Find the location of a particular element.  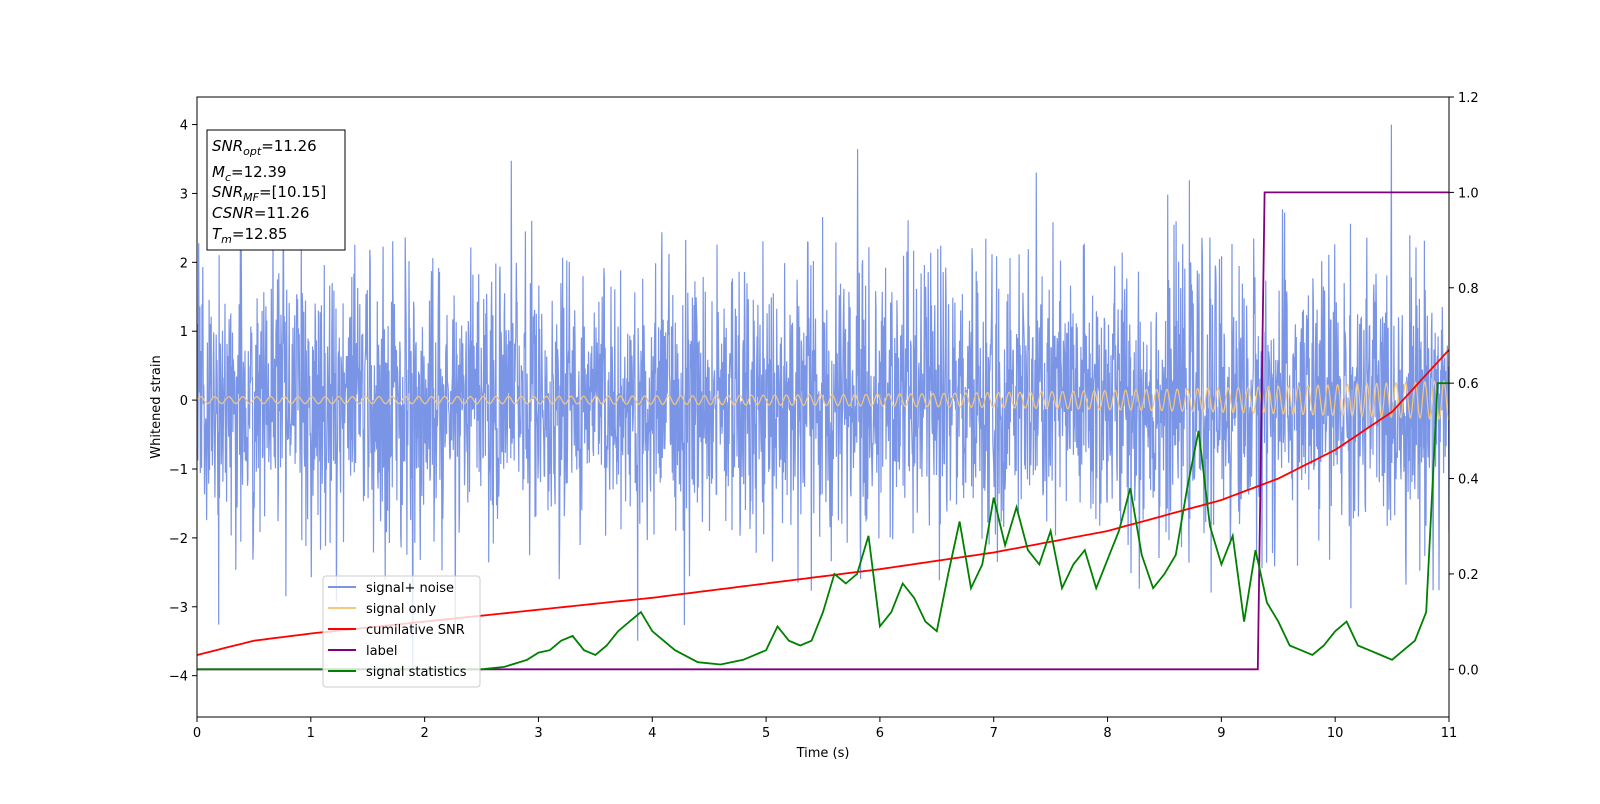

x-tick-label: 11 is located at coordinates (1449, 733).